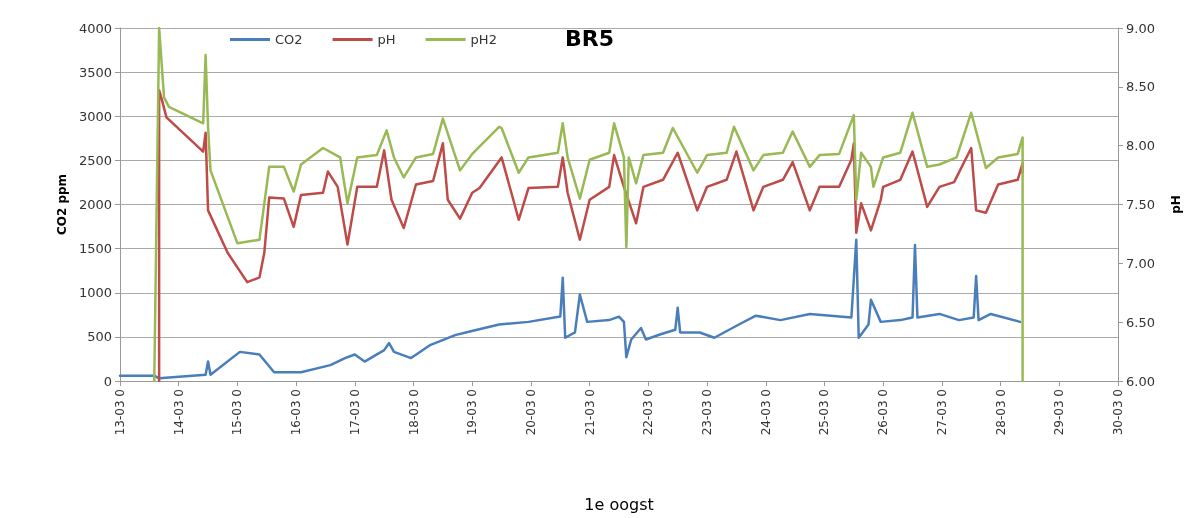 This screenshot has width=1204, height=518. Describe the element at coordinates (99, 337) in the screenshot. I see `y-tick-label: 500` at that location.